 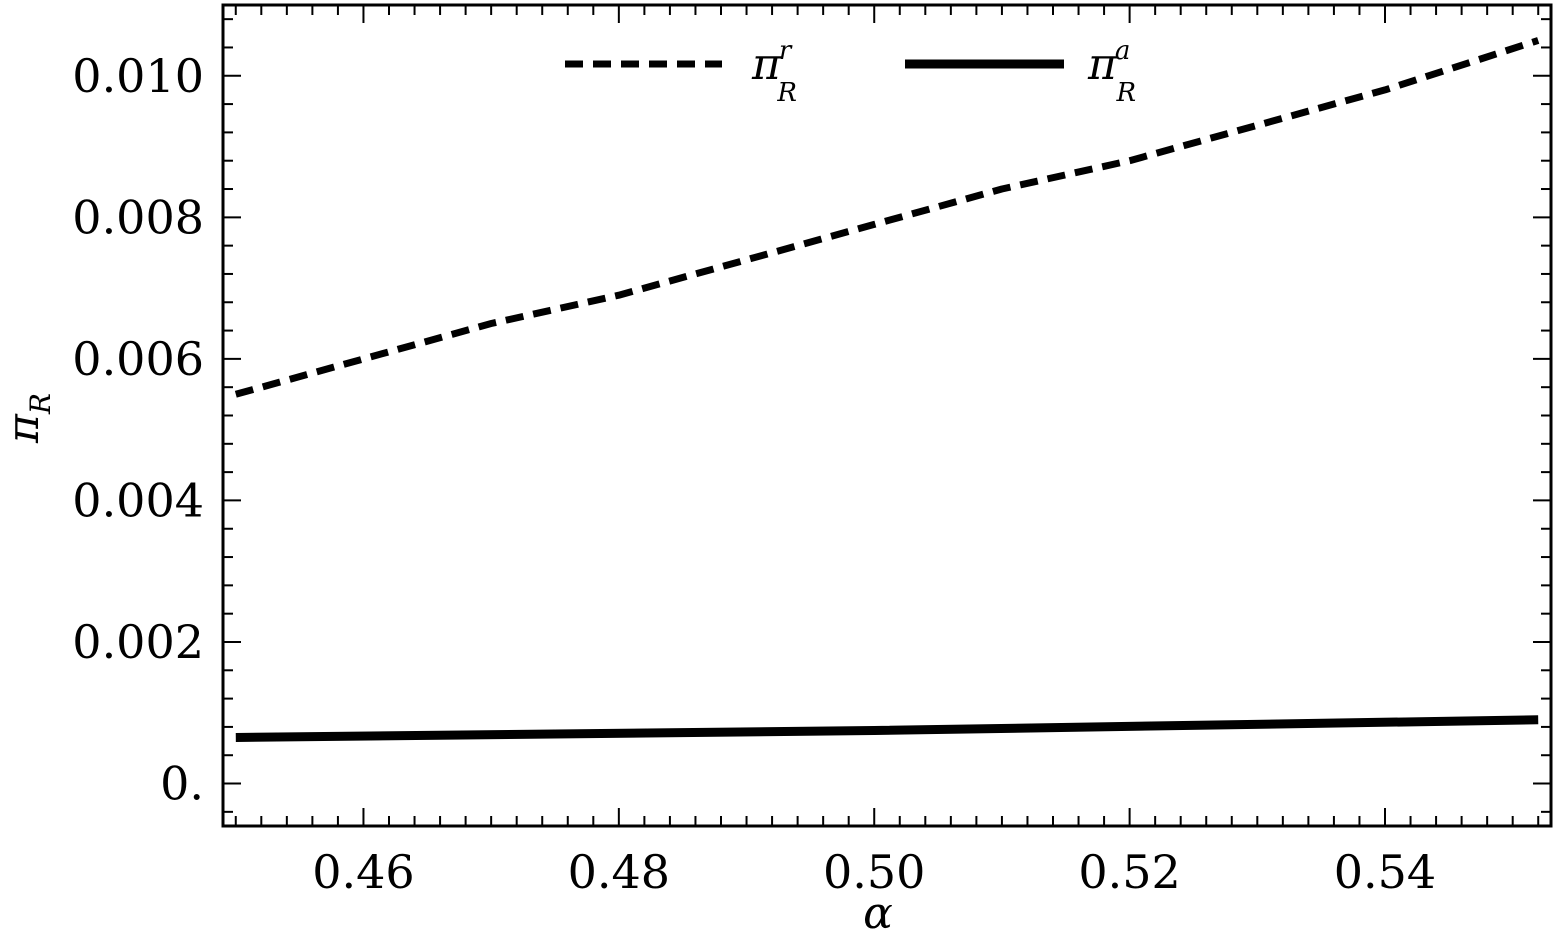 What do you see at coordinates (138, 359) in the screenshot?
I see `y-tick-label: 0.006` at bounding box center [138, 359].